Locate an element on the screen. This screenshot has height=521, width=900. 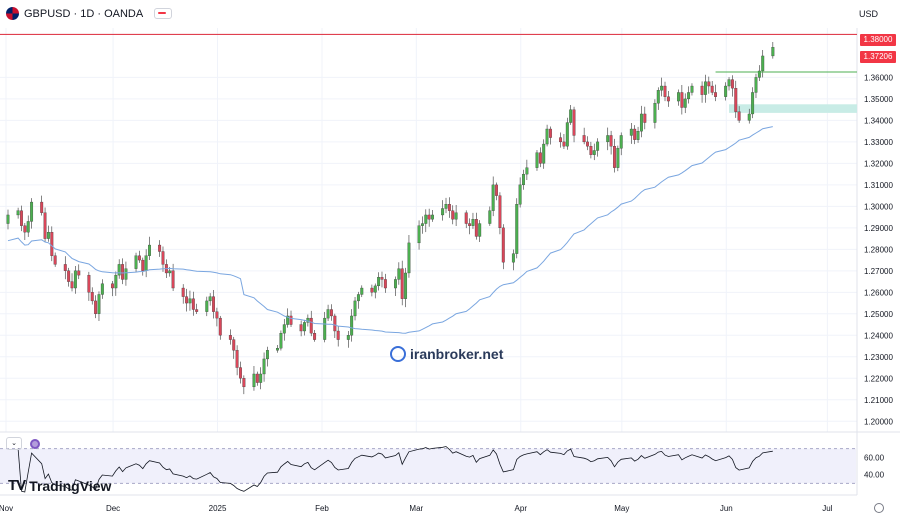
indicator-icon is located at coordinates (35, 443).